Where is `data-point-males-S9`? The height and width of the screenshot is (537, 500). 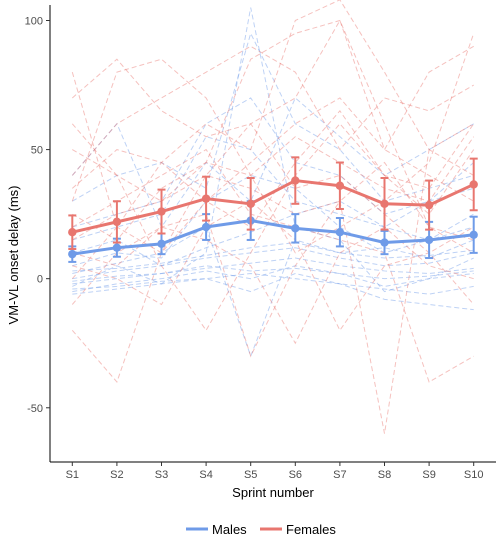 data-point-males-S9 is located at coordinates (429, 240).